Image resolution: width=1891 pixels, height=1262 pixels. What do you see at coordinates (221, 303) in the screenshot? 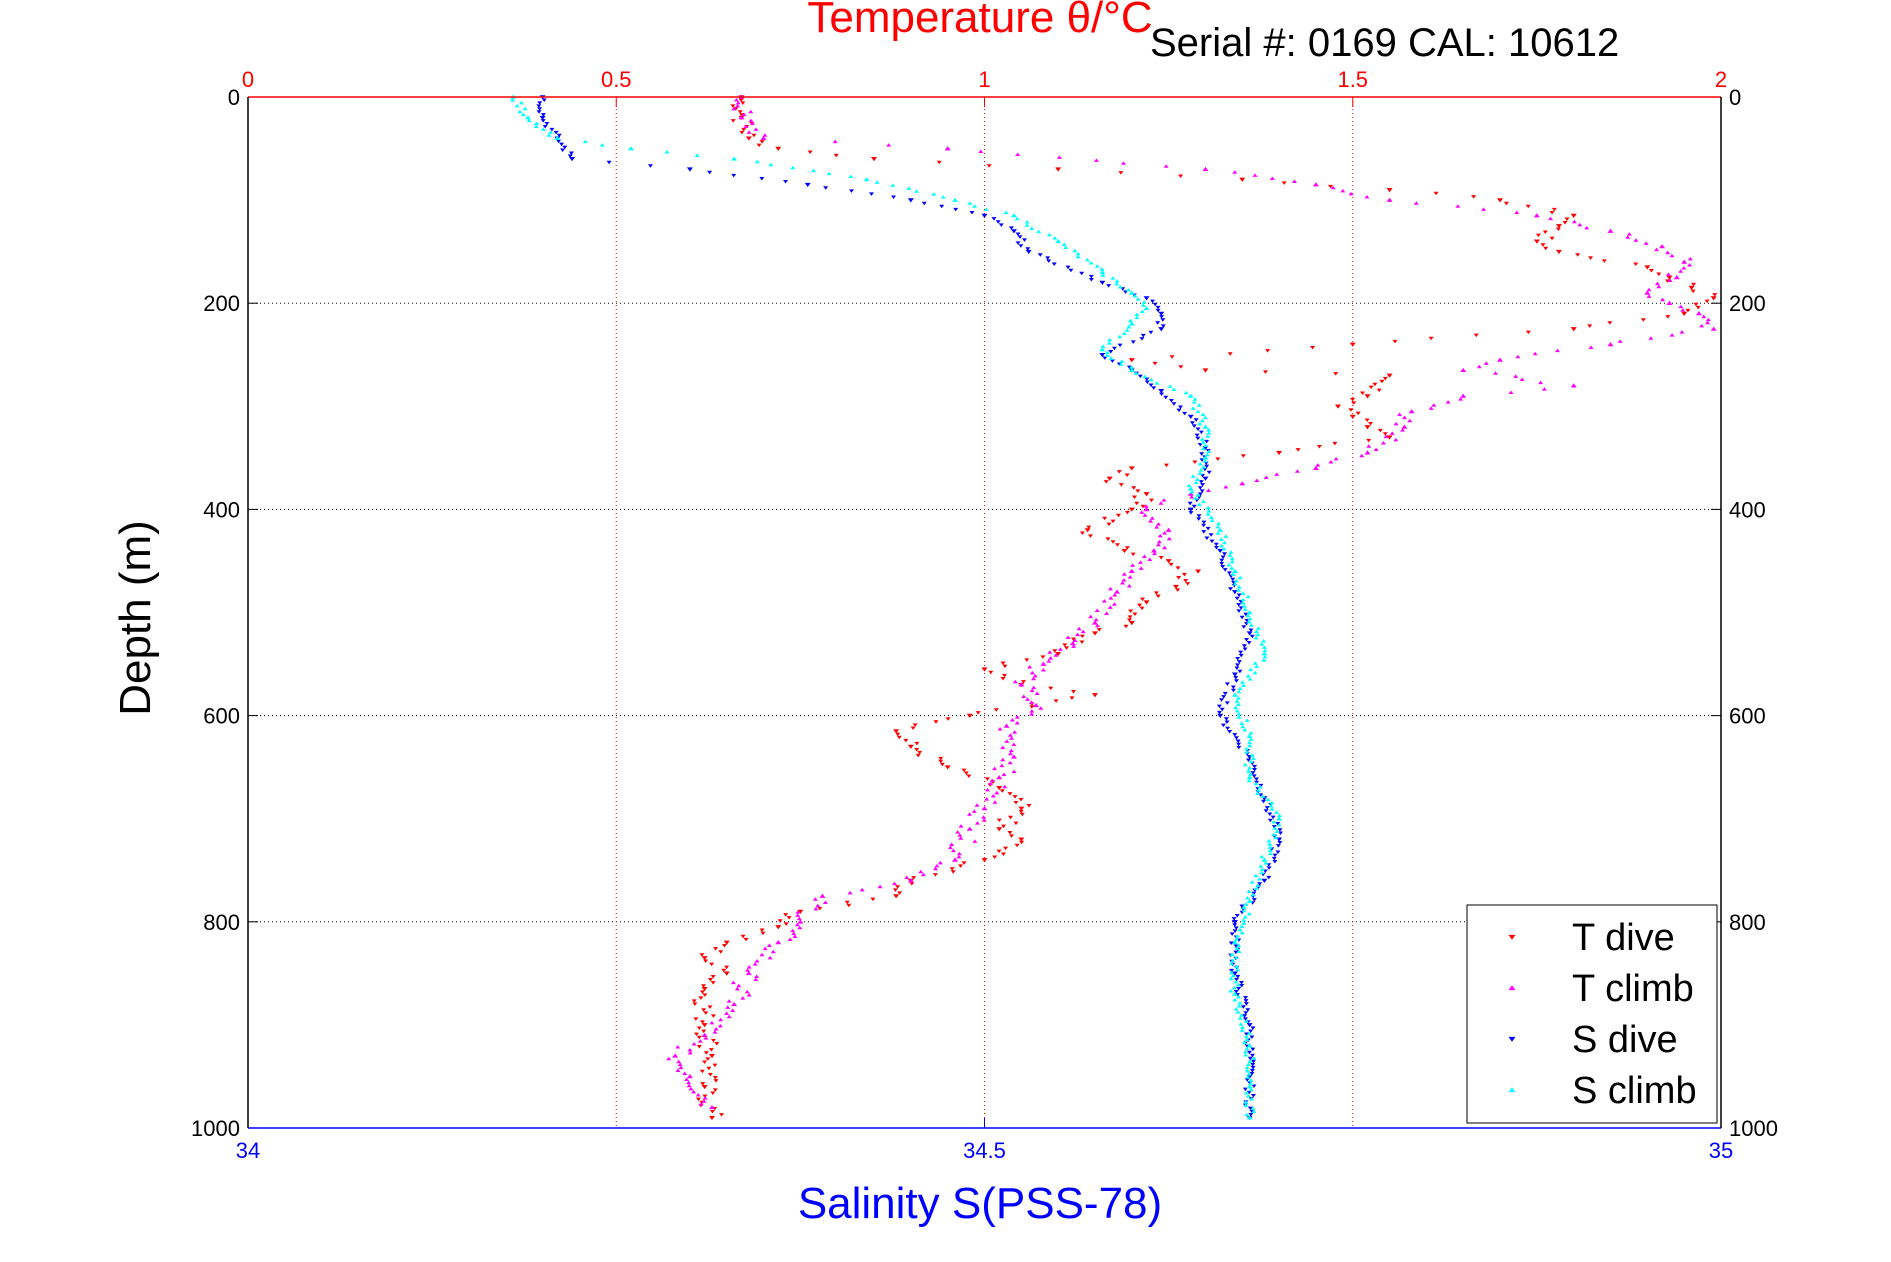
I see `y-tick-label-left: 200` at bounding box center [221, 303].